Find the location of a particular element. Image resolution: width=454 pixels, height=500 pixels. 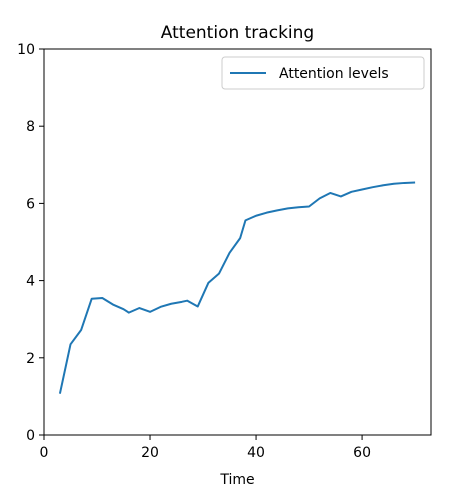

legend: Attention levels is located at coordinates (323, 73).